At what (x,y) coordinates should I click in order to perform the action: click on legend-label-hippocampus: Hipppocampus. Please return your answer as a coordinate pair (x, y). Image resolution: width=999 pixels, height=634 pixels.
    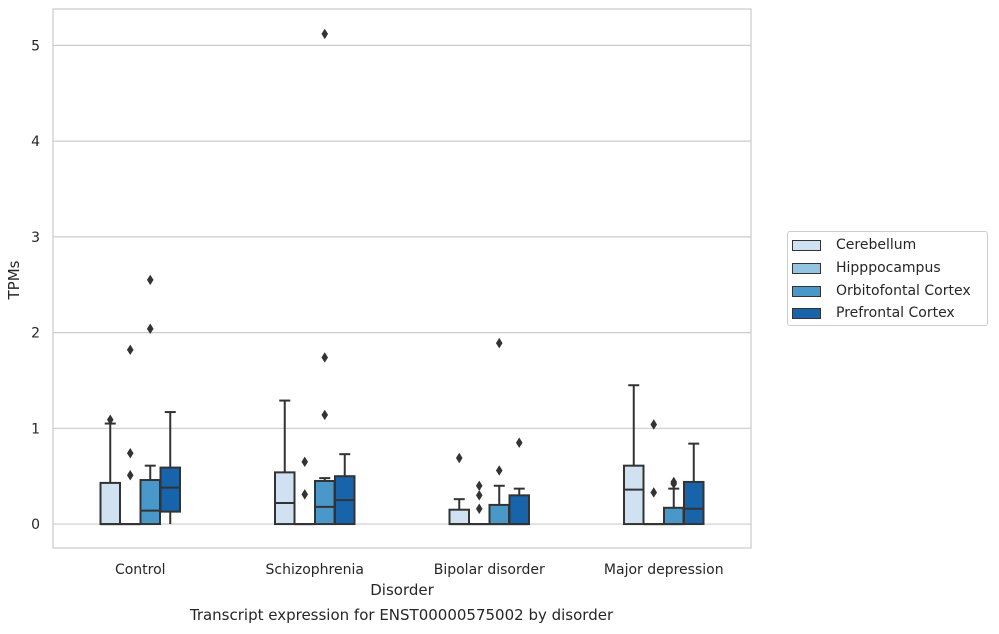
    Looking at the image, I should click on (888, 268).